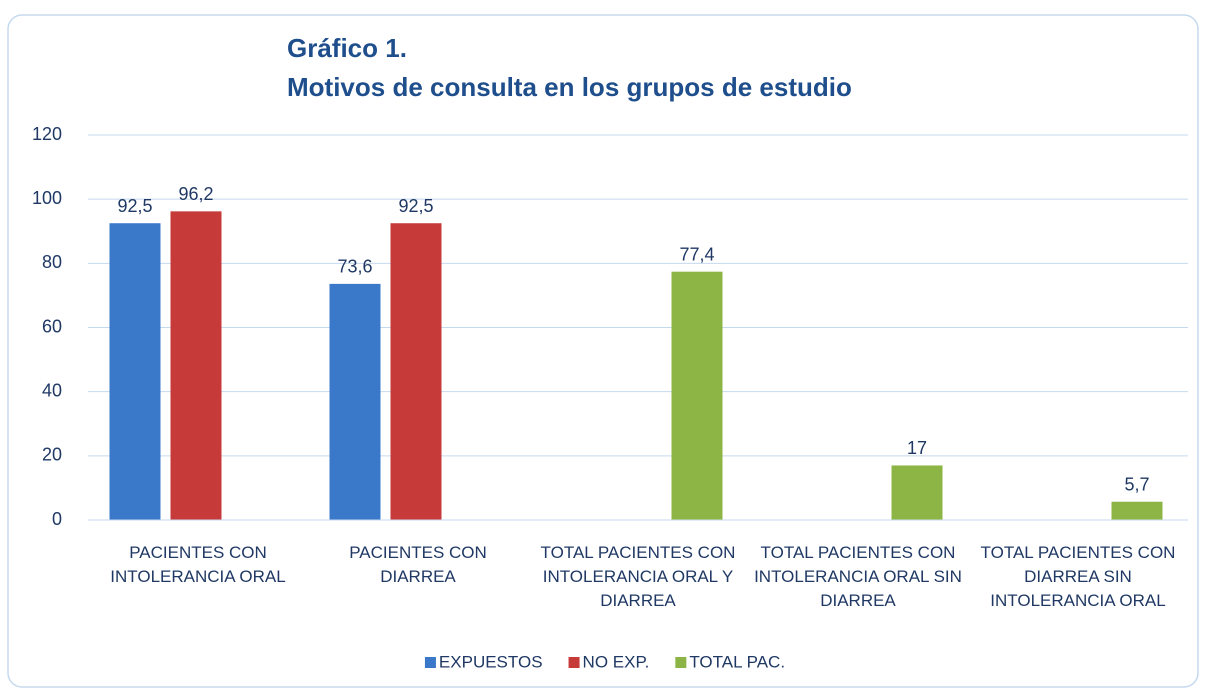 The width and height of the screenshot is (1205, 693). I want to click on y-tick-label: 120, so click(47, 134).